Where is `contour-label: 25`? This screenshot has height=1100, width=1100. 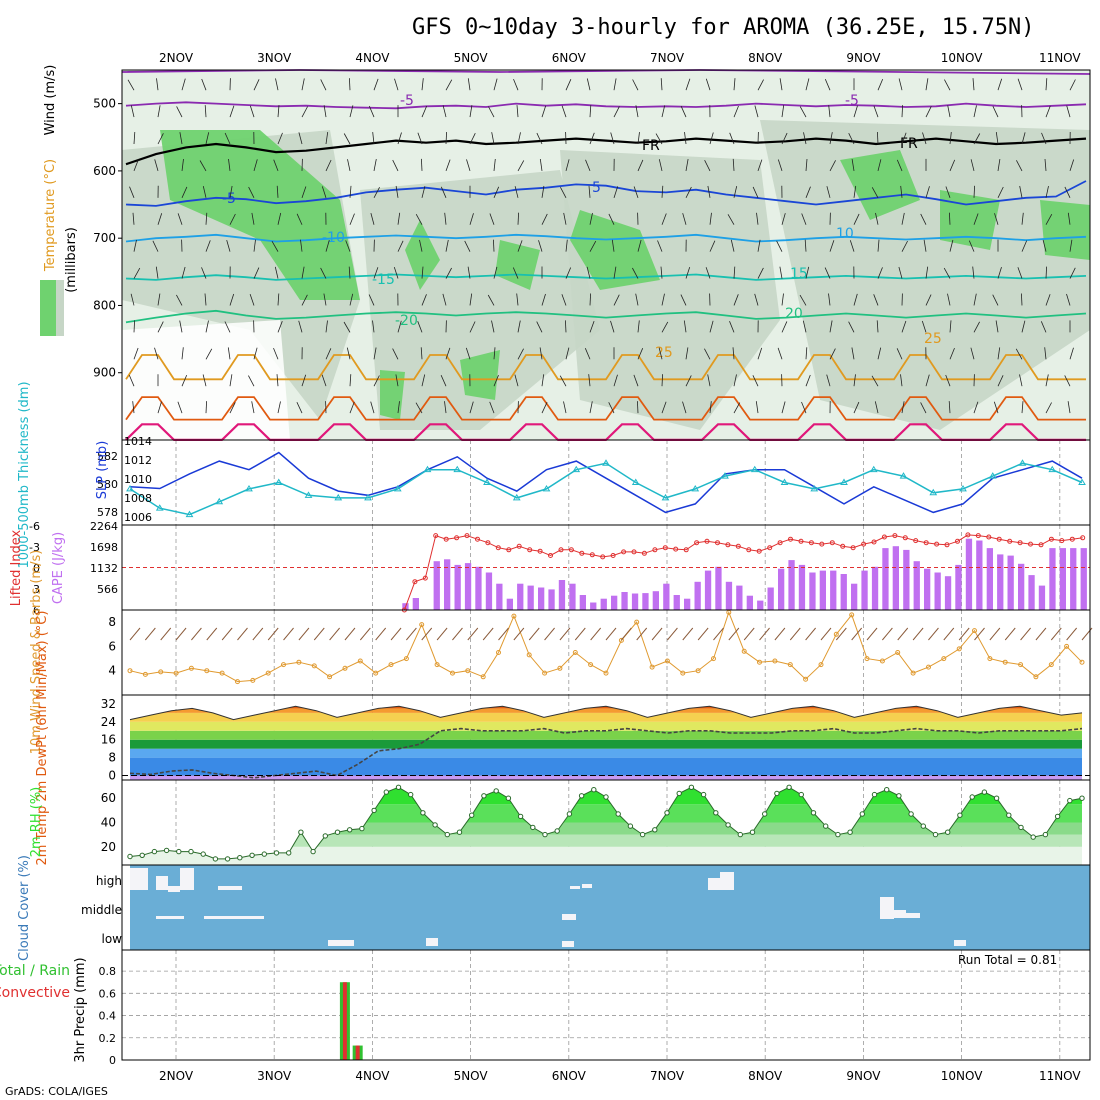 contour-label: 25 is located at coordinates (664, 353).